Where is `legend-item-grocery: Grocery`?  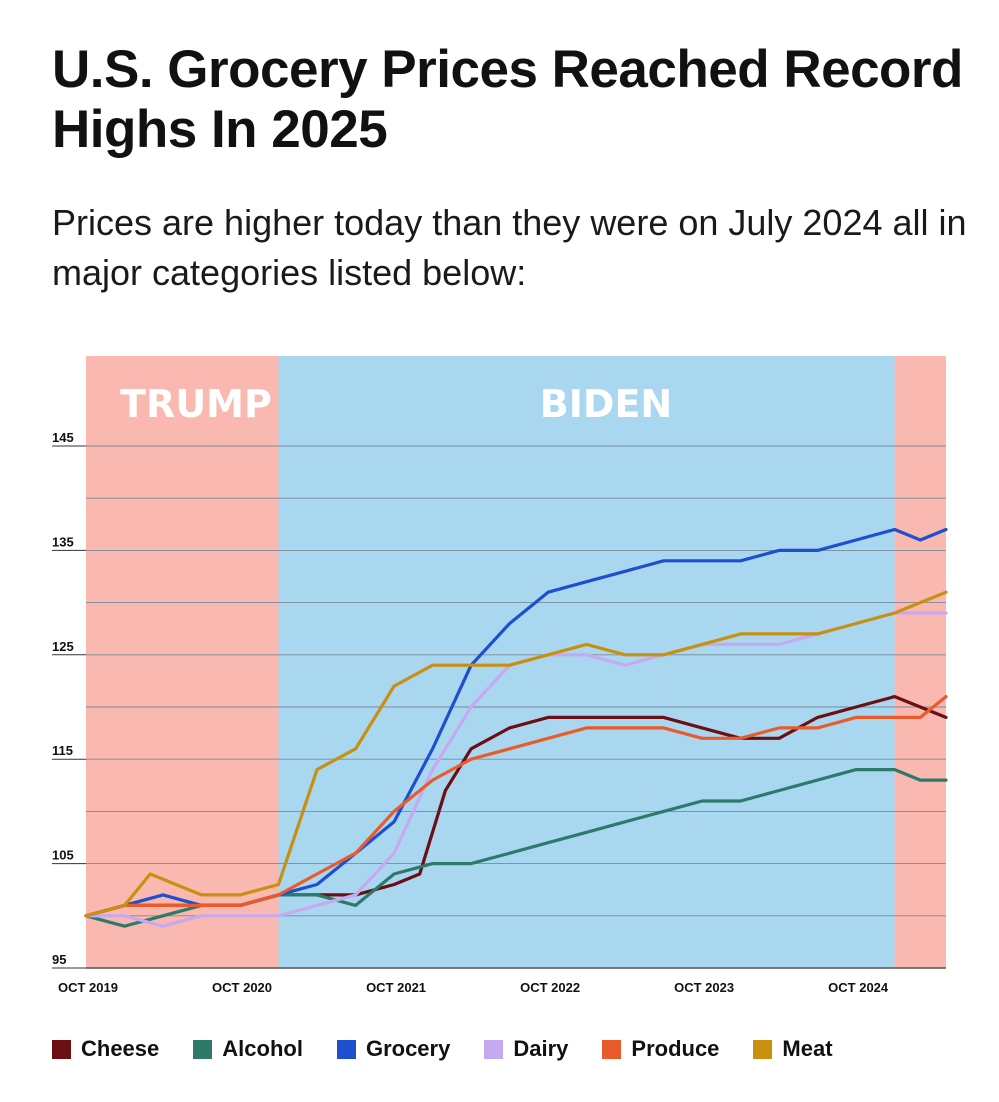 legend-item-grocery: Grocery is located at coordinates (393, 1049).